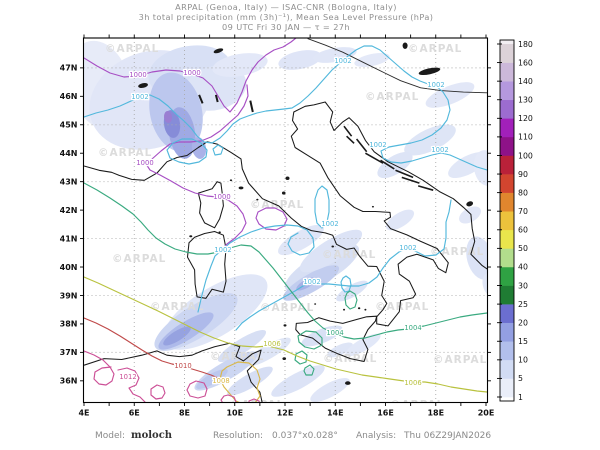 Image resolution: width=600 pixels, height=450 pixels. I want to click on y-axis-label: 39N, so click(69, 295).